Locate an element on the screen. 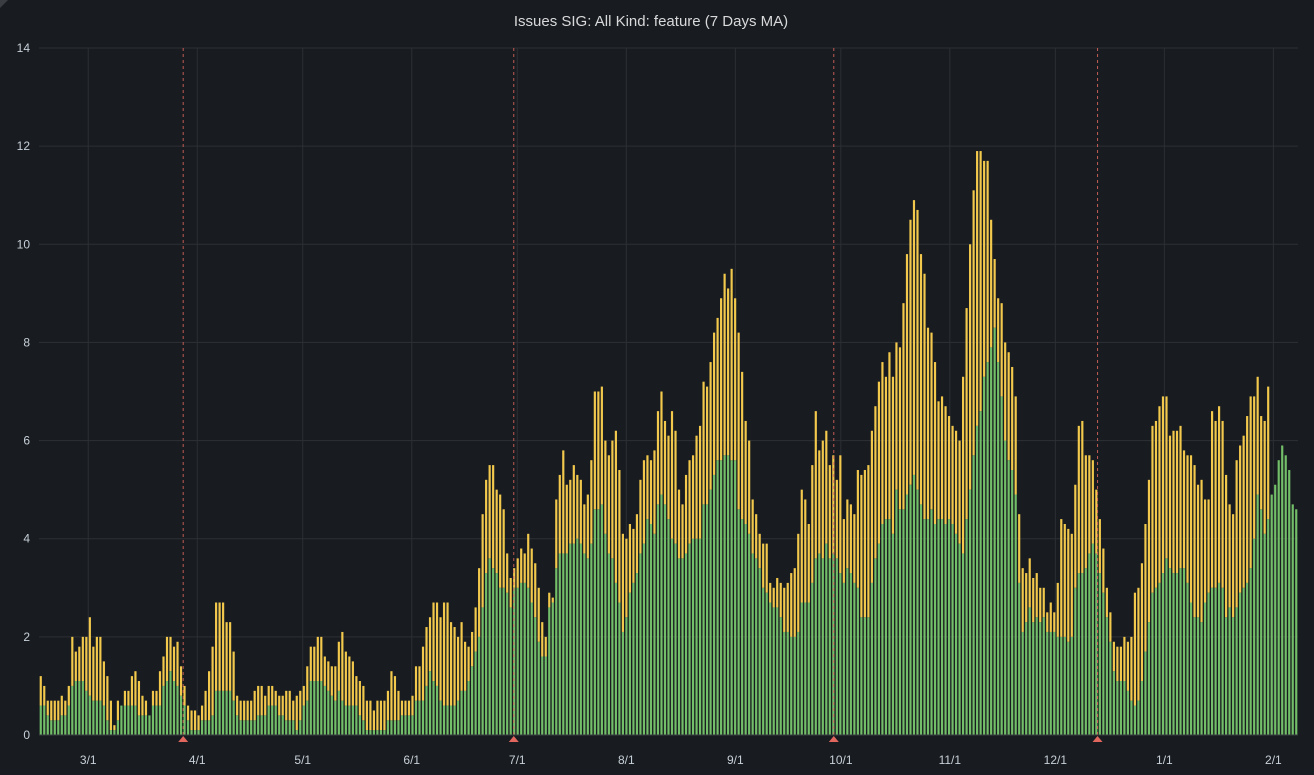 The image size is (1314, 775). panel-corner-handle is located at coordinates (4, 4).